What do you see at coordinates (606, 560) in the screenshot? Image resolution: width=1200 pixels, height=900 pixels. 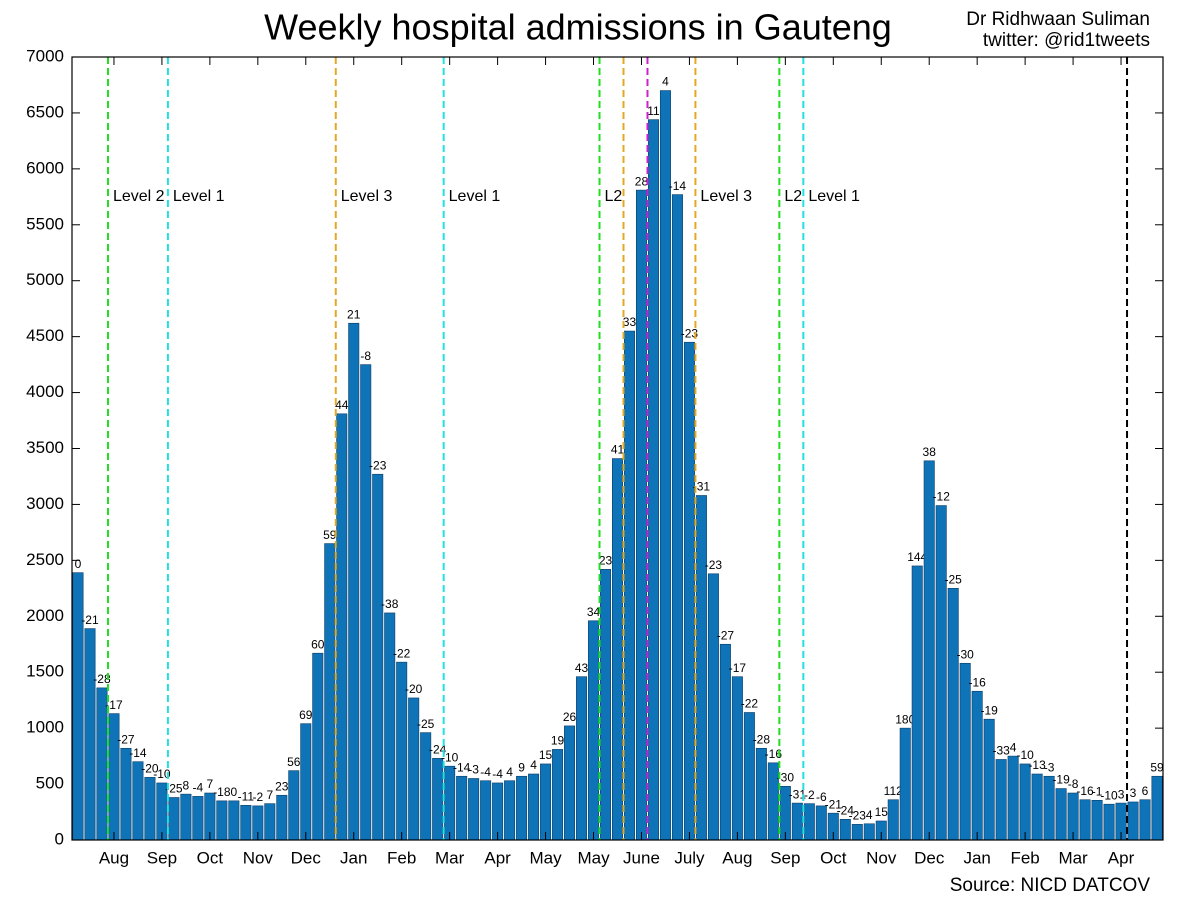 I see `change-label: 23` at bounding box center [606, 560].